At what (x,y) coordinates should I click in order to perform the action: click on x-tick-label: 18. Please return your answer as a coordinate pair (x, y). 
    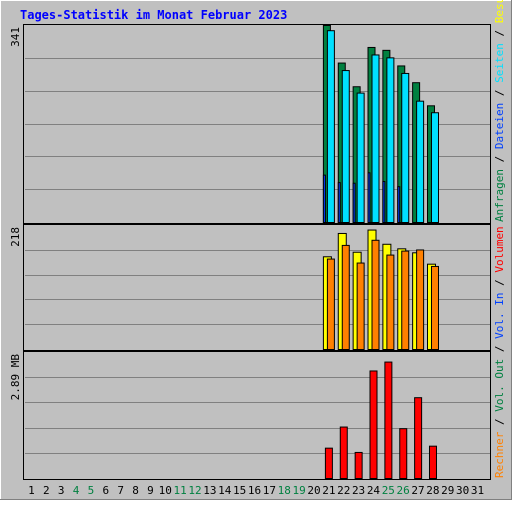
    Looking at the image, I should click on (284, 490).